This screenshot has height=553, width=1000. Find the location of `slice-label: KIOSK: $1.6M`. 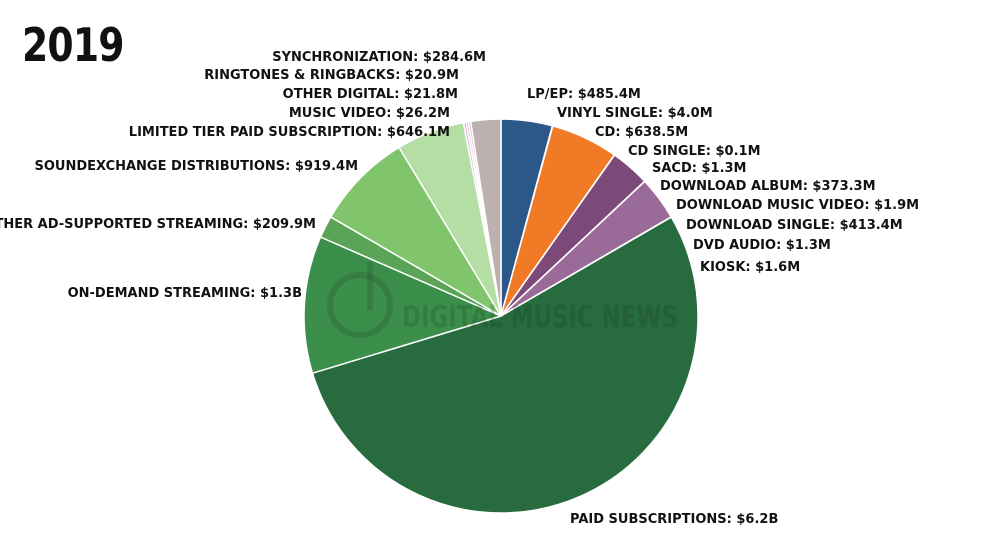

slice-label: KIOSK: $1.6M is located at coordinates (750, 267).